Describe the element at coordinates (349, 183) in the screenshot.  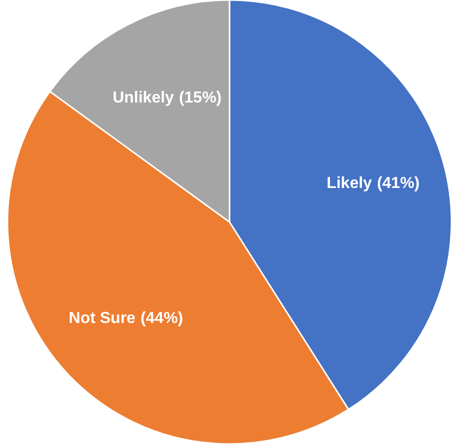
I see `slice-label: Likely` at that location.